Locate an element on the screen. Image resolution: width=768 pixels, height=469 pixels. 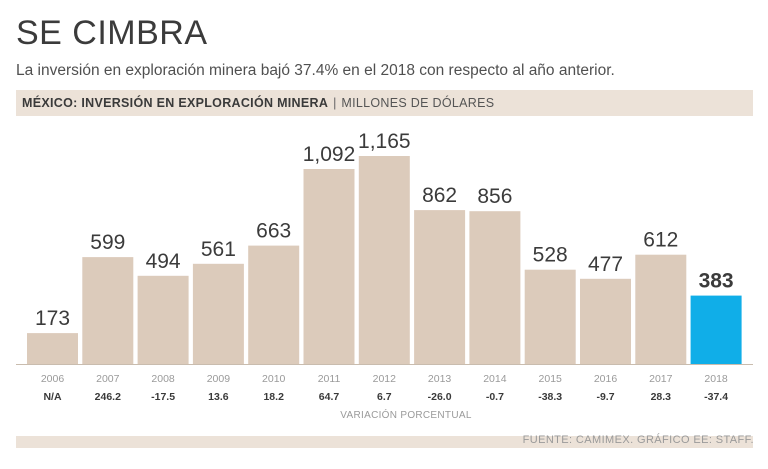
x-tick-label-2011: 2011 is located at coordinates (329, 379).